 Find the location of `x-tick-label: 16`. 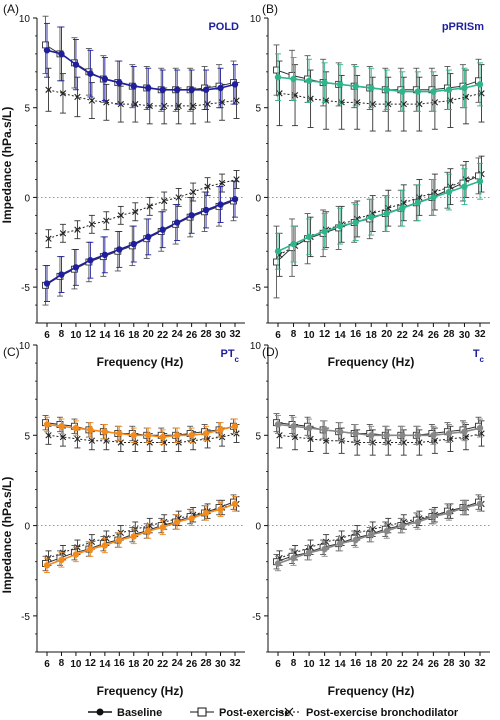

x-tick-label: 16 is located at coordinates (356, 663).